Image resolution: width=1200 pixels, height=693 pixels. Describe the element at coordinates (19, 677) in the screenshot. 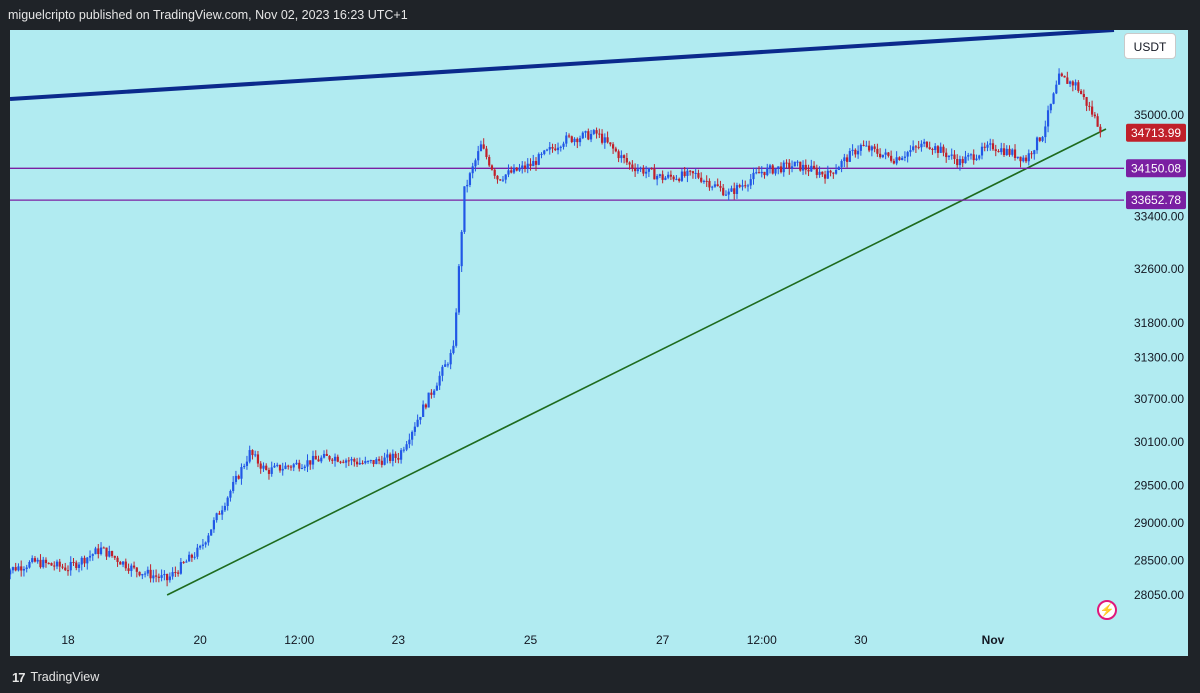

I see `tradingview-logo-icon: 17` at that location.